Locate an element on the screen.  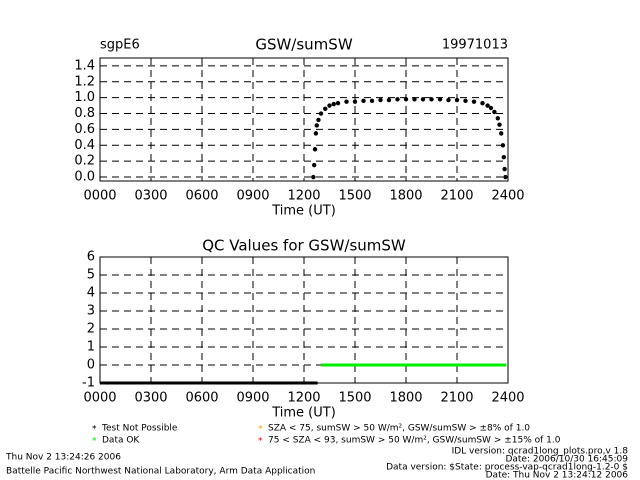
y-tick-label: 4 is located at coordinates (91, 293).